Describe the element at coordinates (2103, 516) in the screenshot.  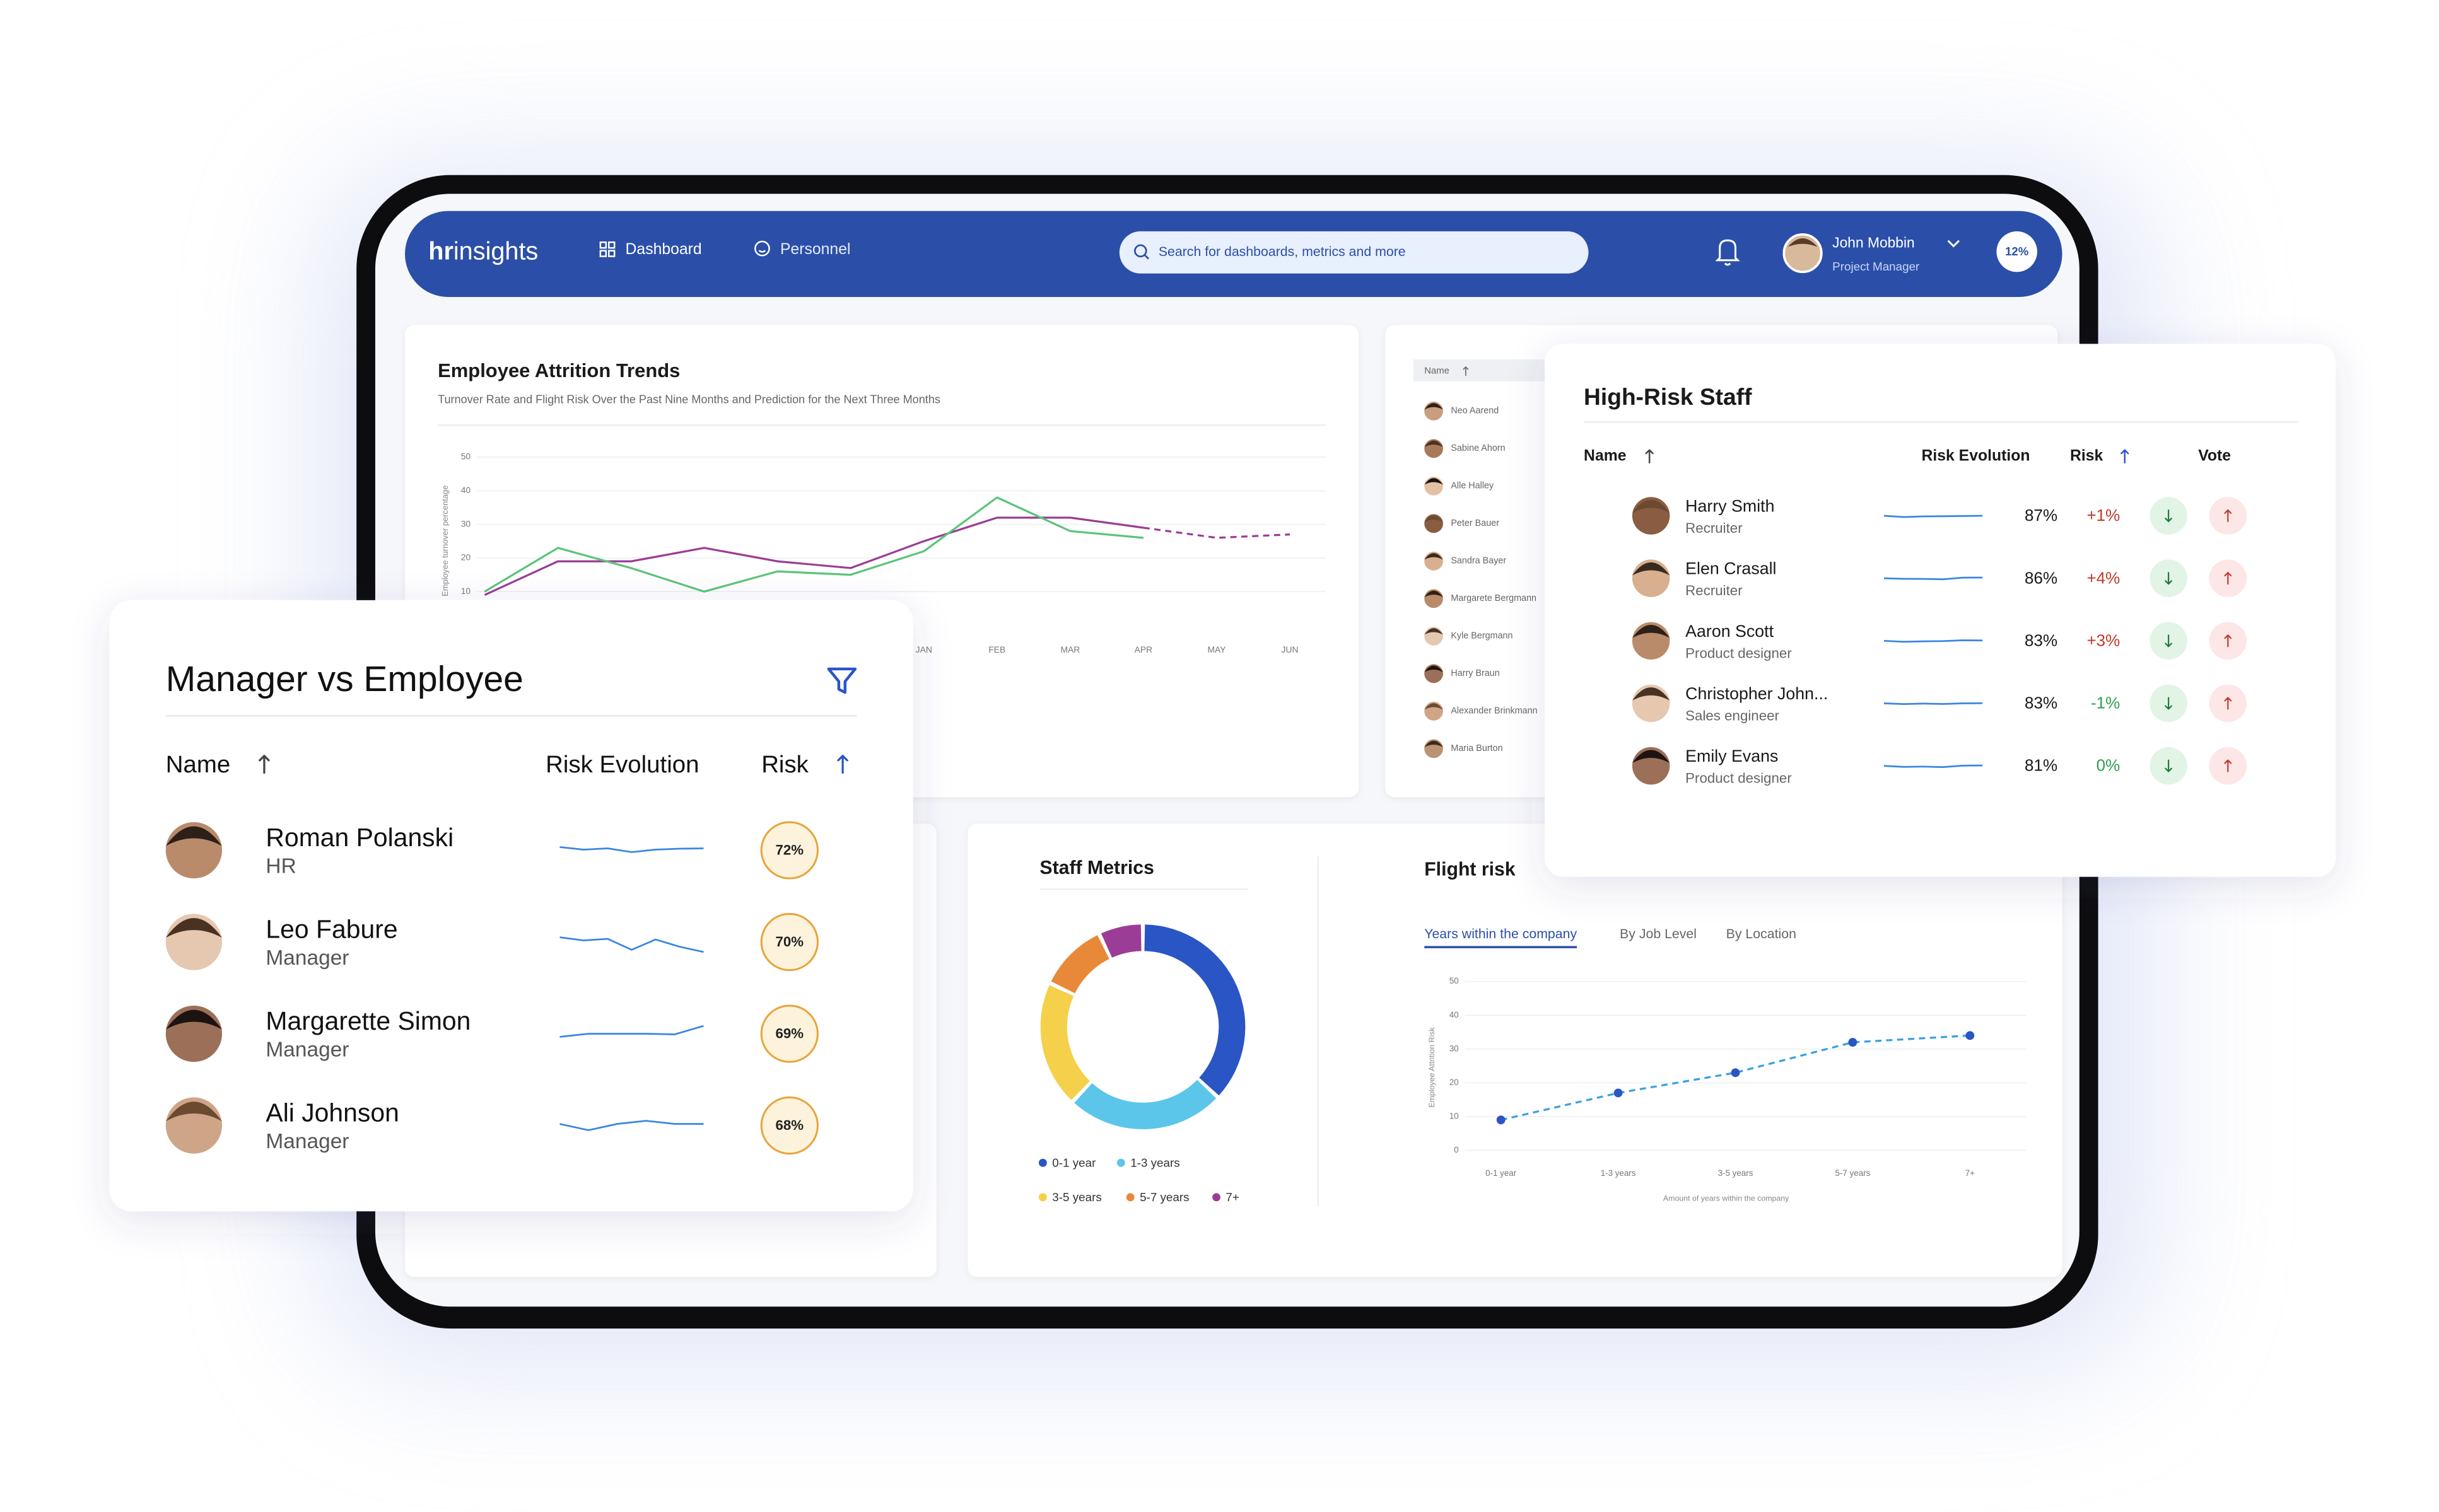
I see `risk-change: +1%` at that location.